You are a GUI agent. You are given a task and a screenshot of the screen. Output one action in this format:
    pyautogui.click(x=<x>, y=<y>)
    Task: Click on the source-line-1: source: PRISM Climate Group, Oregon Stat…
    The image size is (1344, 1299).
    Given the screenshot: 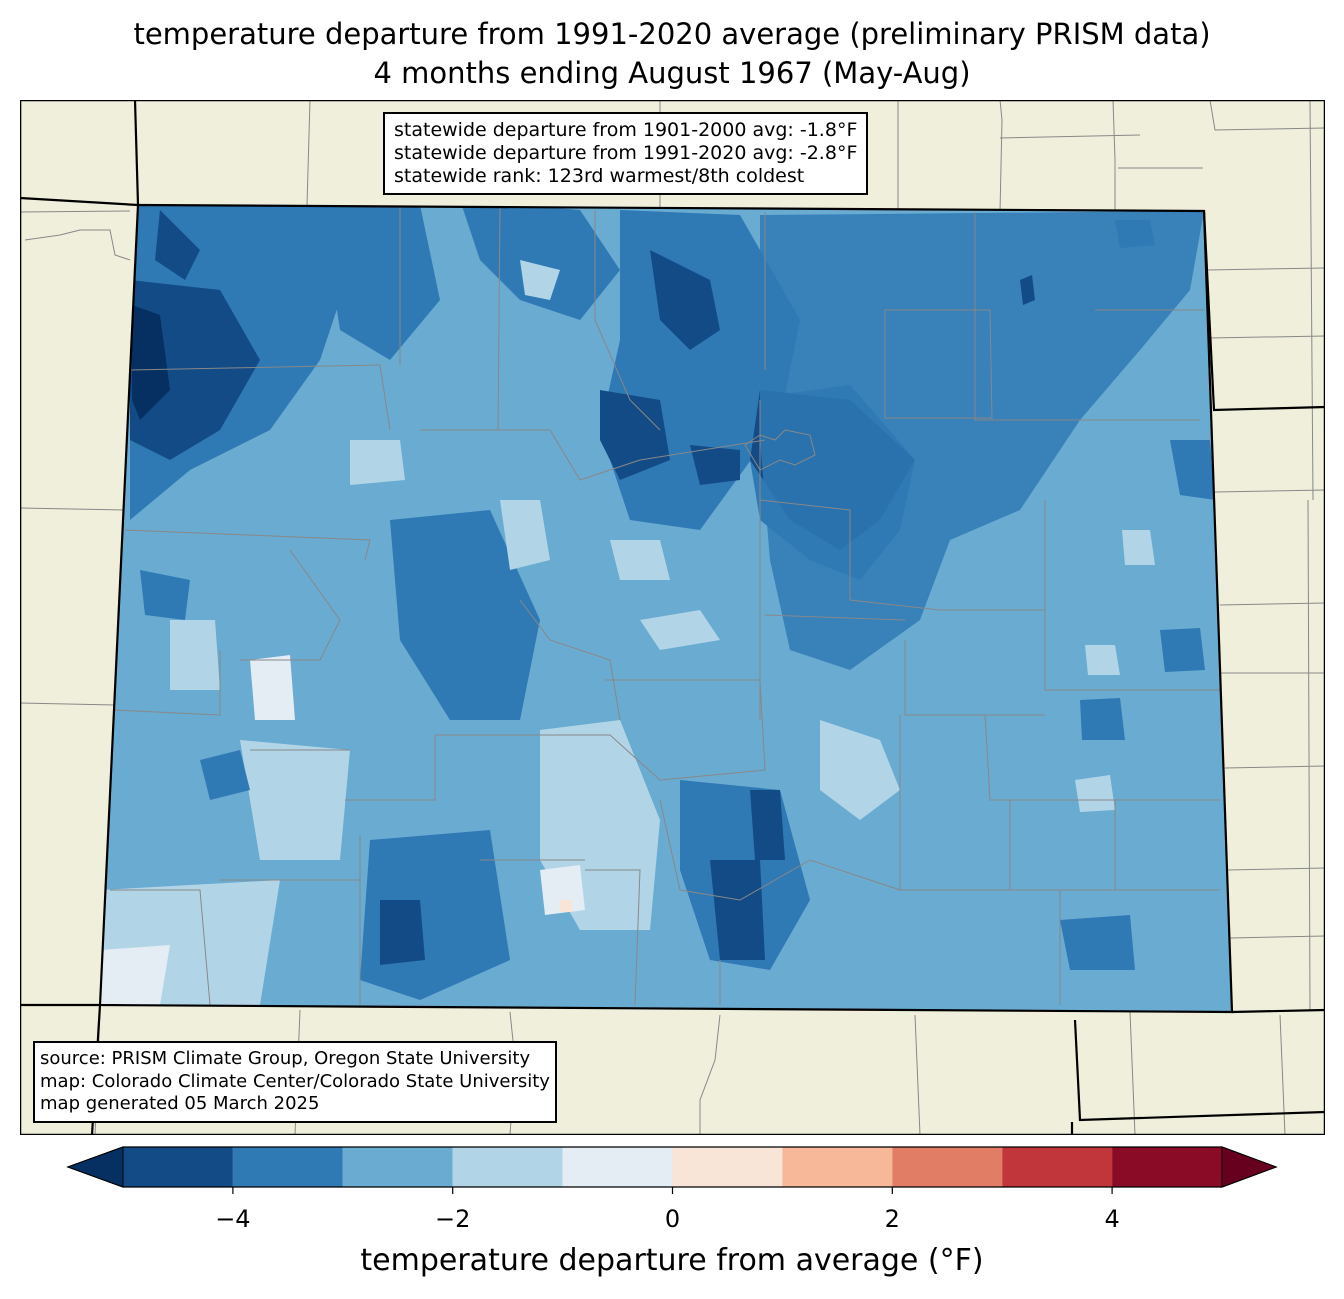 What is the action you would take?
    pyautogui.click(x=285, y=1058)
    